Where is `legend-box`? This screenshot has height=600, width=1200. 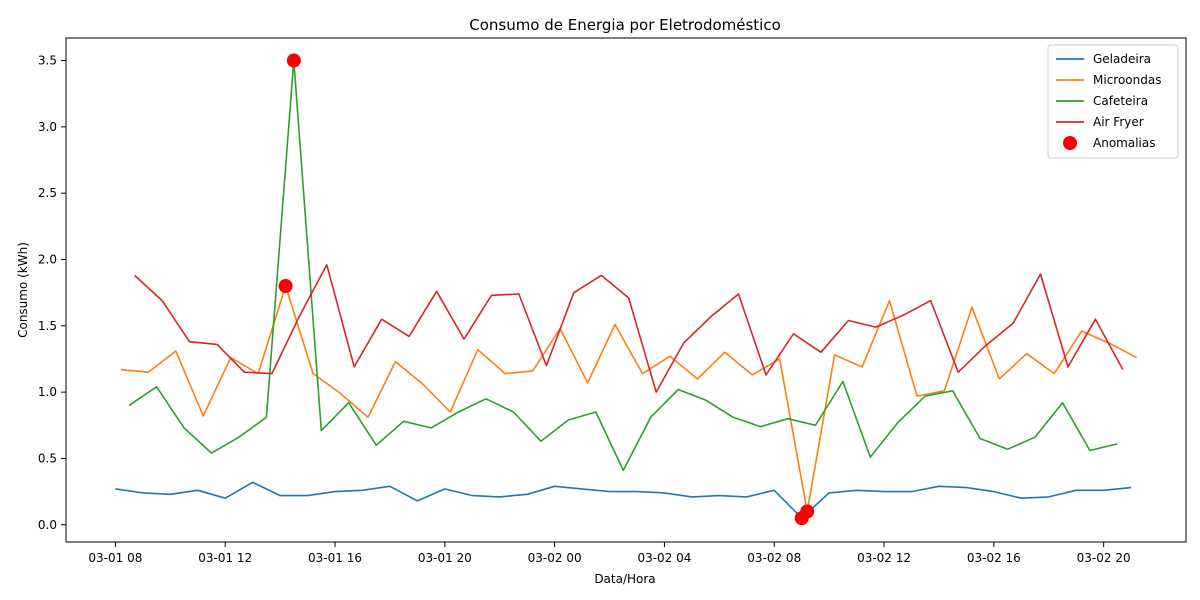 legend-box is located at coordinates (1113, 101).